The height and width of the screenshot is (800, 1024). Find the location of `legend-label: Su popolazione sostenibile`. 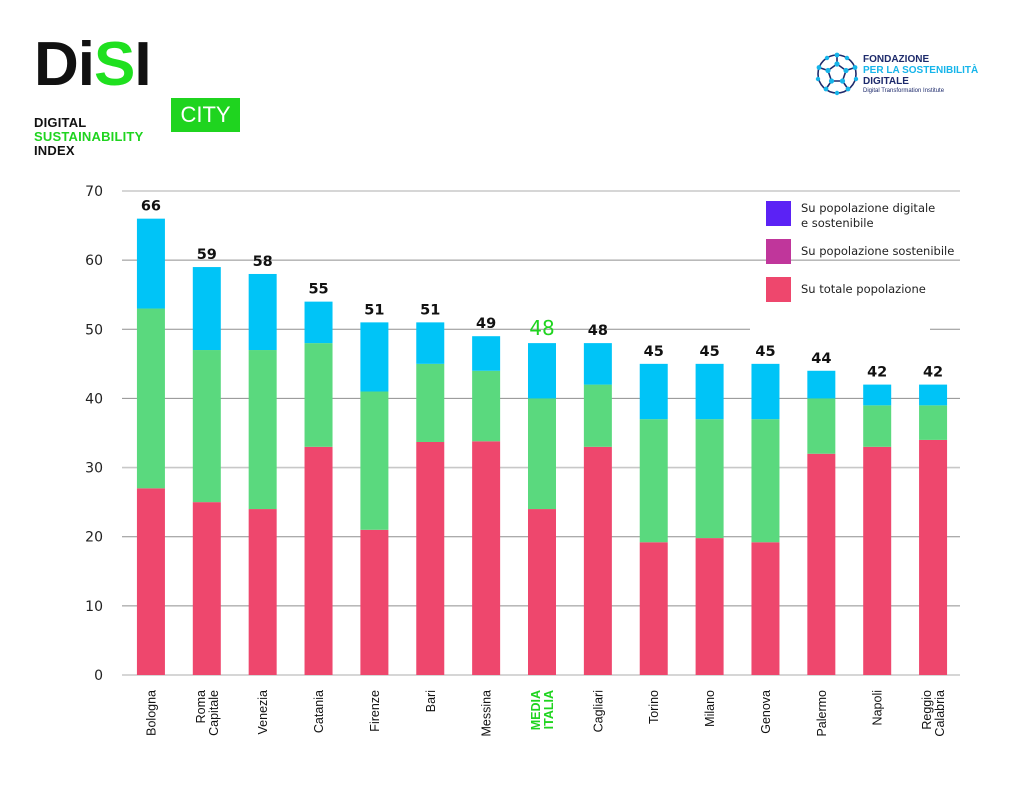

legend-label: Su popolazione sostenibile is located at coordinates (878, 251).